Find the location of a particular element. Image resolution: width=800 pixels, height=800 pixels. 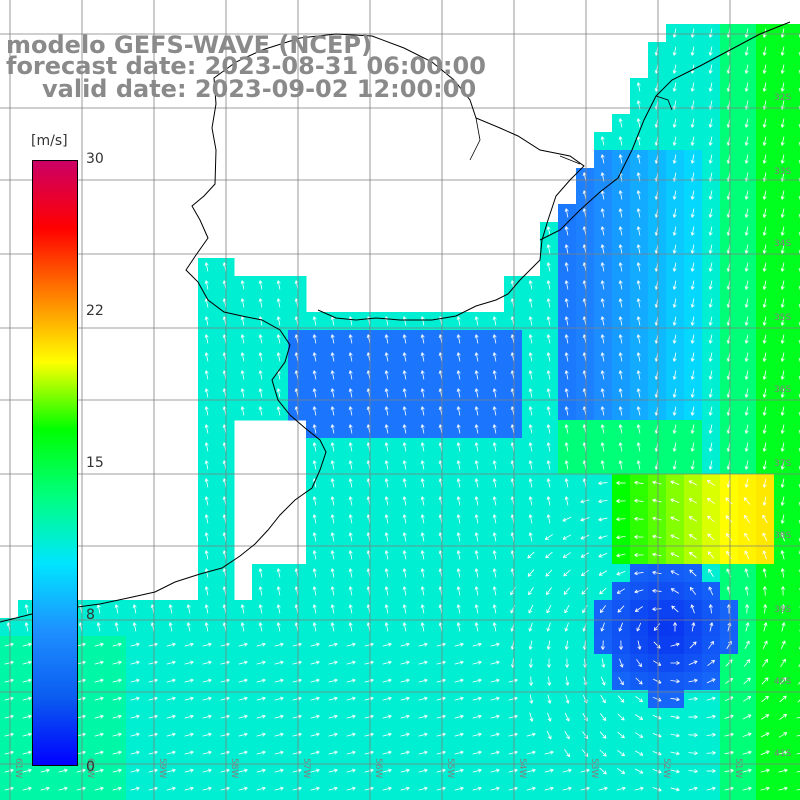

colorbar-units: [m/s] is located at coordinates (49, 141).